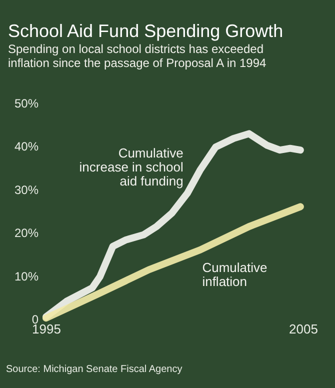 The width and height of the screenshot is (335, 388). What do you see at coordinates (26, 147) in the screenshot?
I see `y-tick-label: 40%` at bounding box center [26, 147].